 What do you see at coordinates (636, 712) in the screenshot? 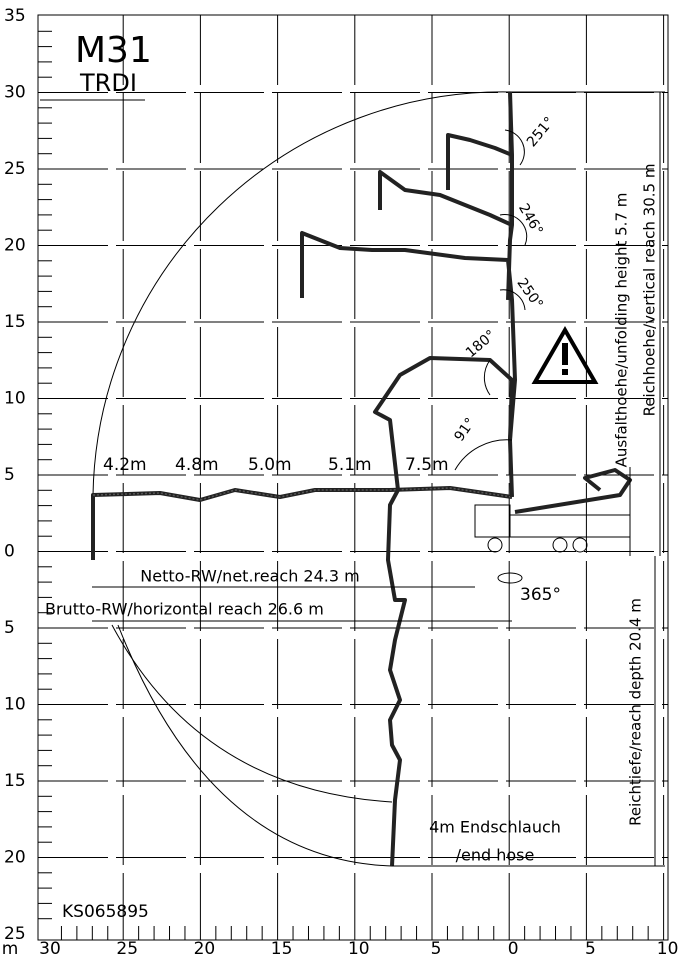
I see `reach-depth: Reichtiefe/reach depth 20.4 m` at bounding box center [636, 712].